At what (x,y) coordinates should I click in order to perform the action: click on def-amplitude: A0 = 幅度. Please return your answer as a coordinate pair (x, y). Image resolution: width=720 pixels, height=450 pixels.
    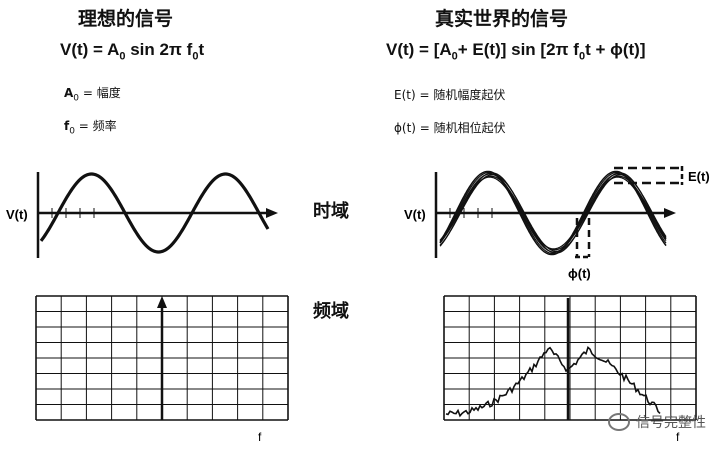
    Looking at the image, I should click on (92, 95).